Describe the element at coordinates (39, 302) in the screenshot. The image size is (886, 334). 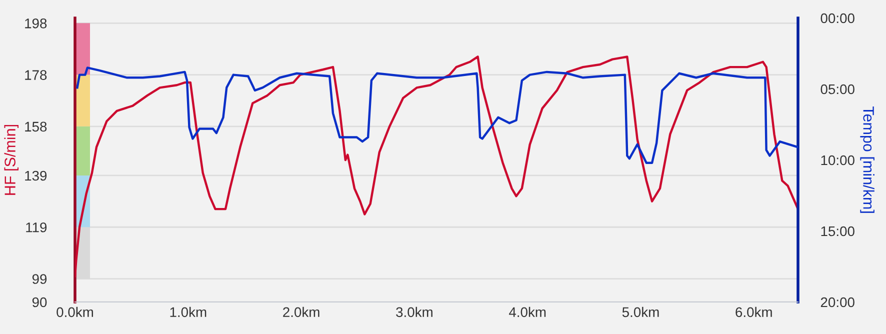
I see `y-tick-label: 90` at that location.